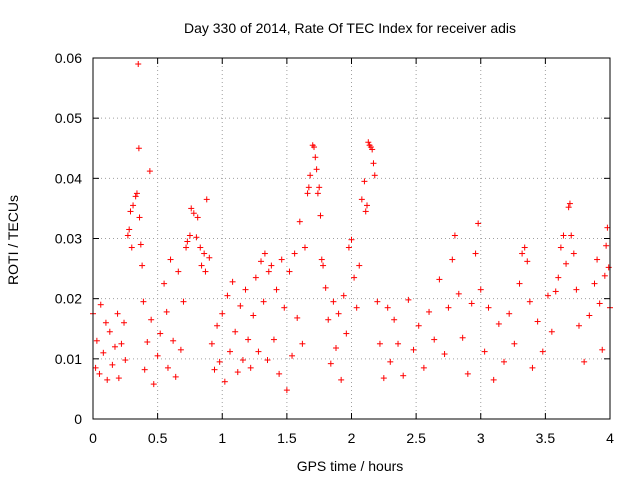  I want to click on y-tick-label: 0.04, so click(68, 178).